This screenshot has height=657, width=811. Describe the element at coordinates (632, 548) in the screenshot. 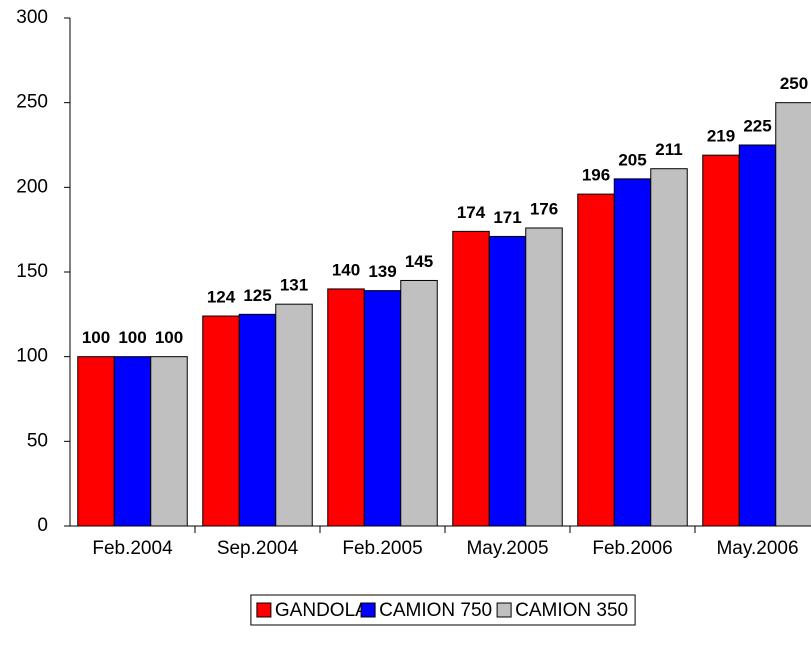

I see `x-tick-label: Feb.2006` at that location.